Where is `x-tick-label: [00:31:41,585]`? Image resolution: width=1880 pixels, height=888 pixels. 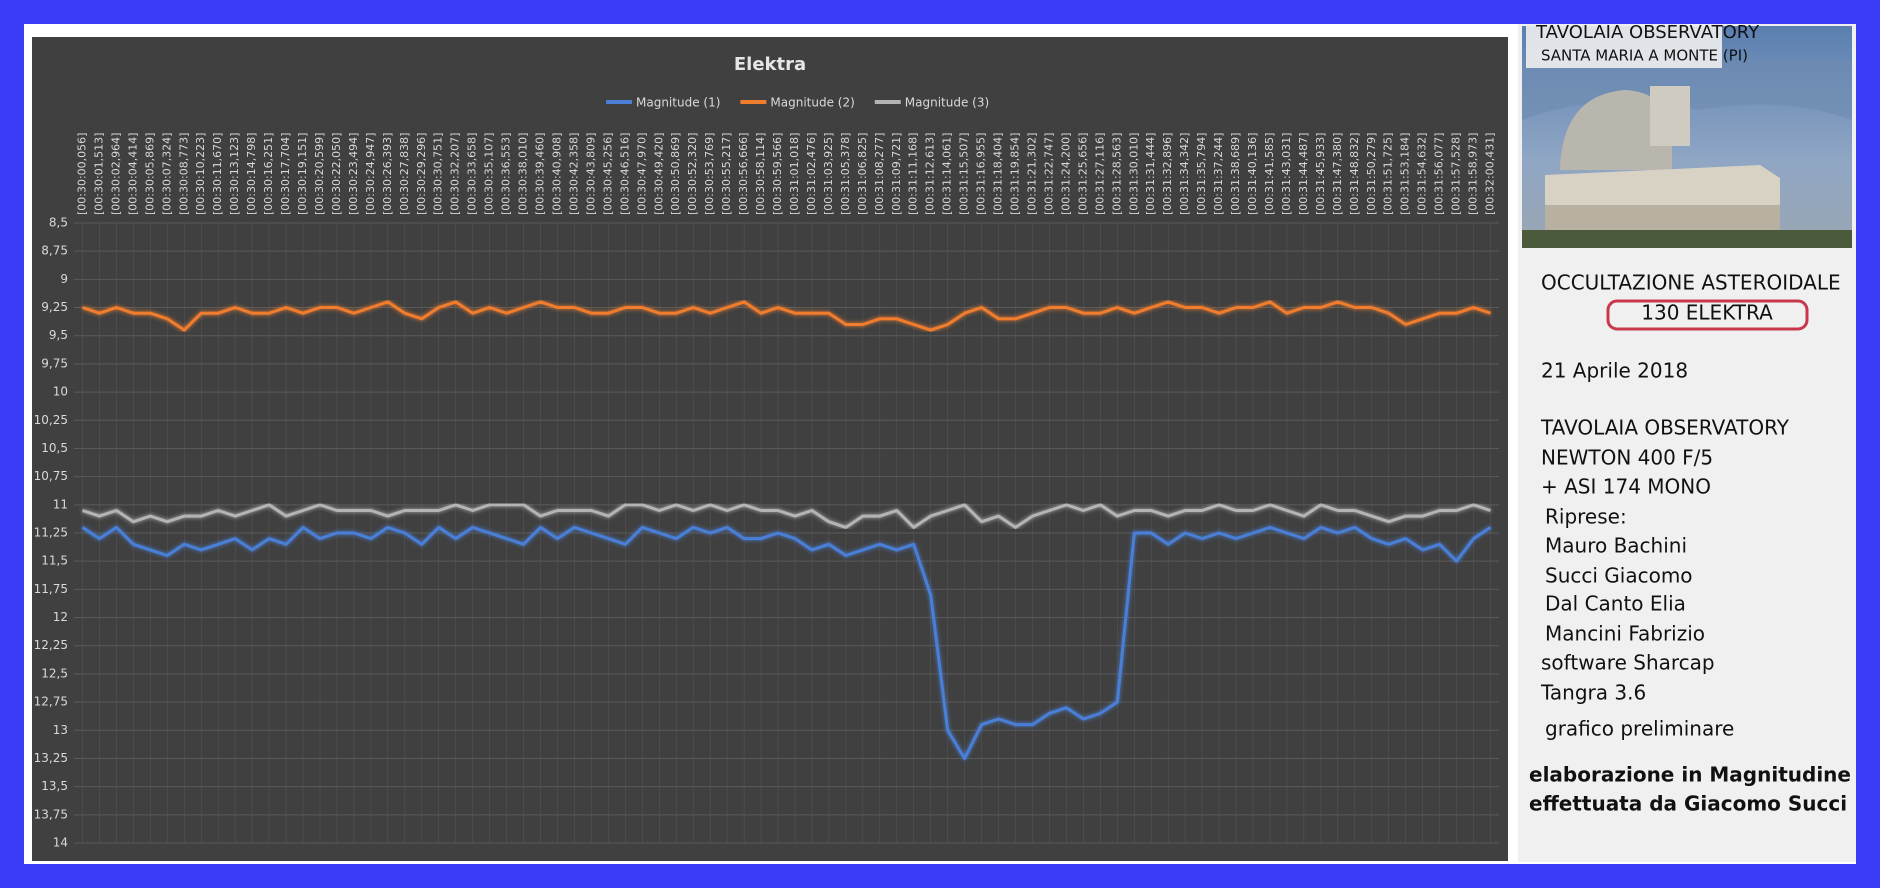
x-tick-label: [00:31:41,585] is located at coordinates (1269, 174).